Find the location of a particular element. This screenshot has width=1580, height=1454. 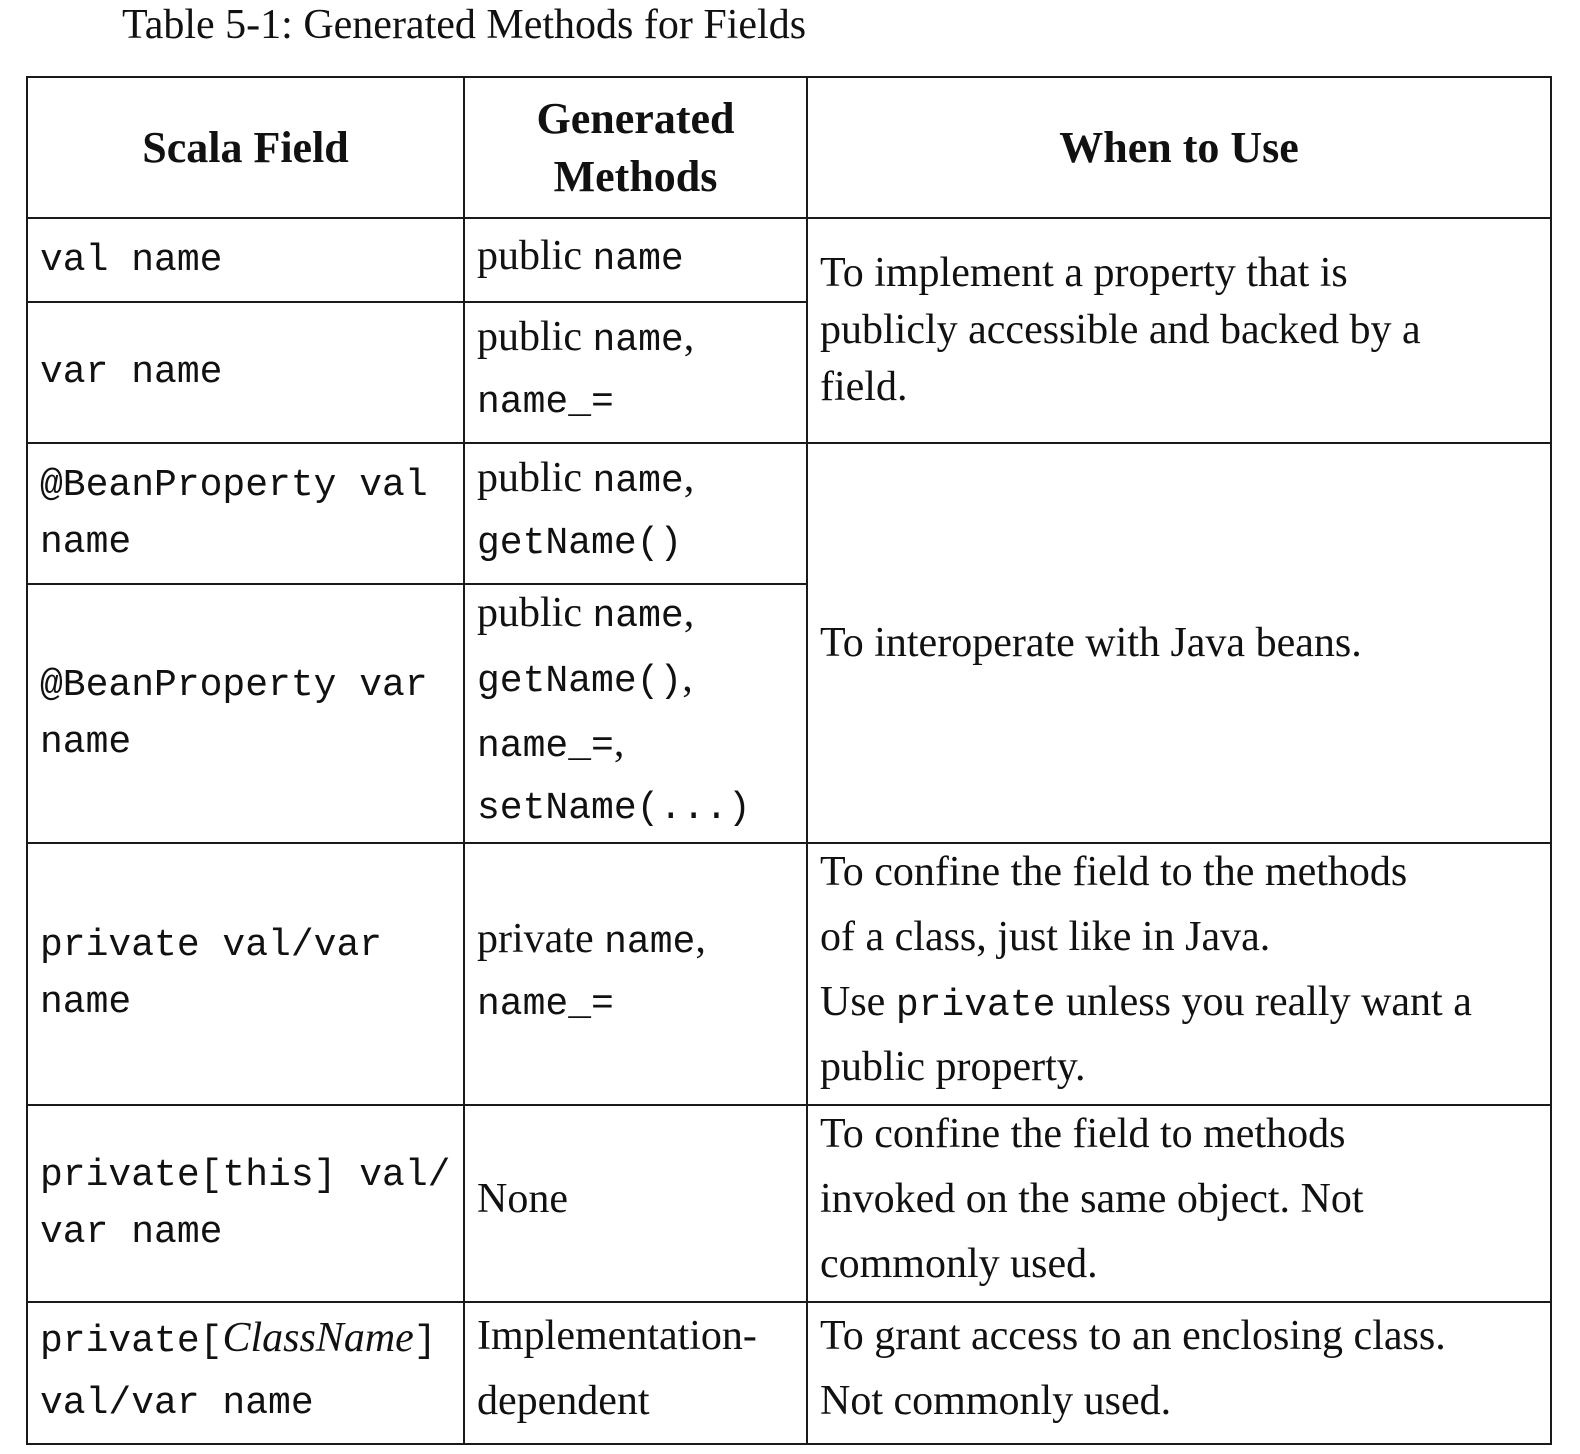

header-generated-methods-line2: Methods is located at coordinates (635, 176).